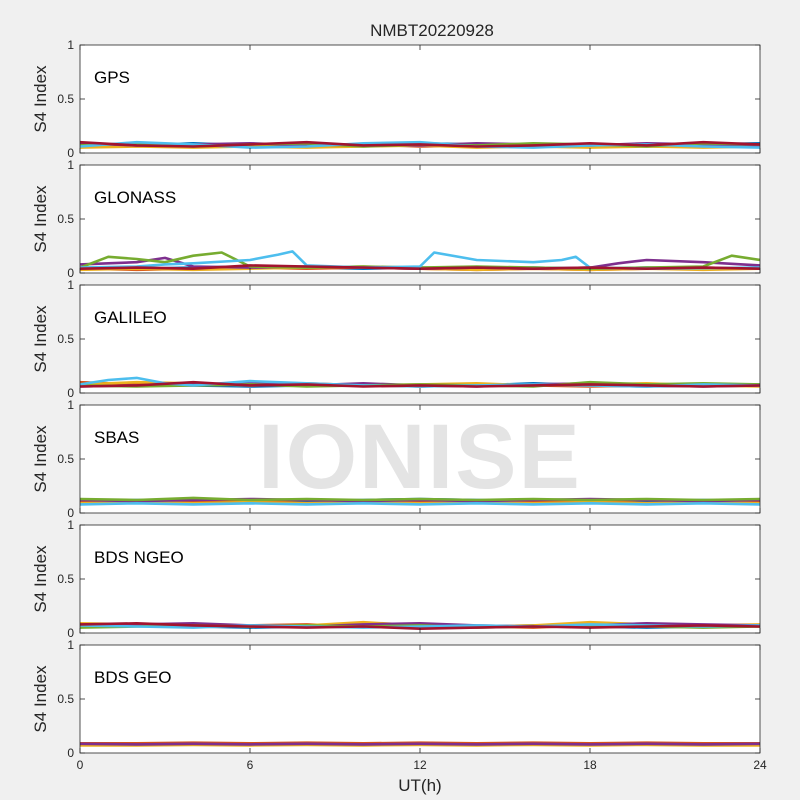 This screenshot has height=800, width=800. What do you see at coordinates (419, 785) in the screenshot?
I see `x-axis-label: UT(h)` at bounding box center [419, 785].